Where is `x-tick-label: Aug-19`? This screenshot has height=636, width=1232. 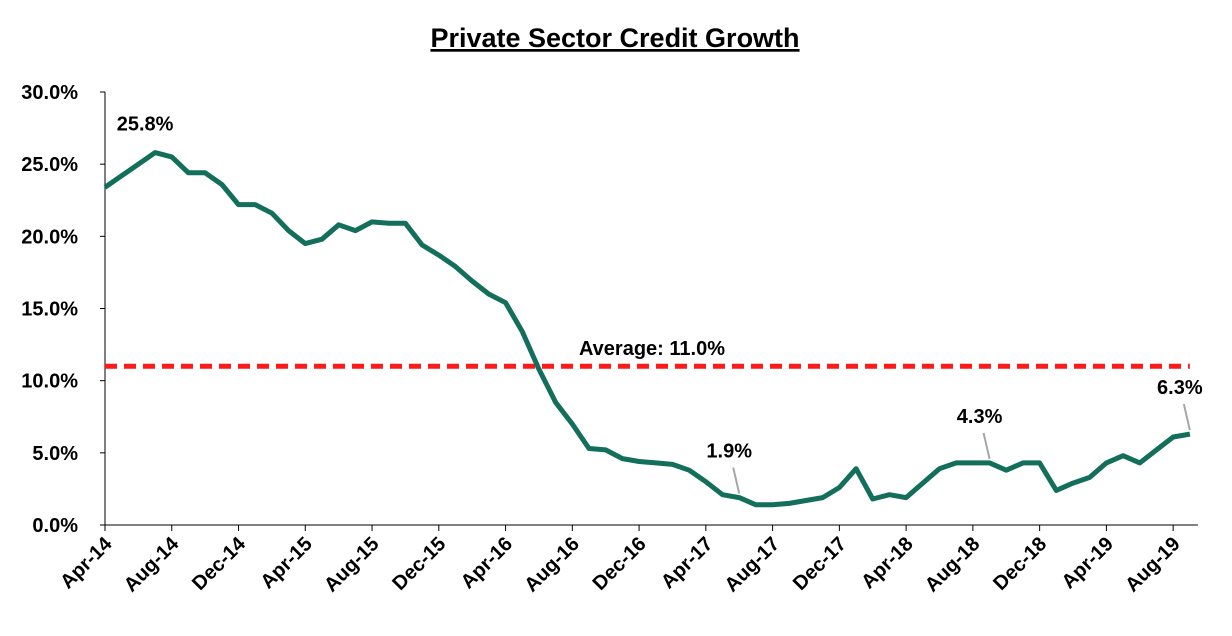 x-tick-label: Aug-19 is located at coordinates (1152, 564).